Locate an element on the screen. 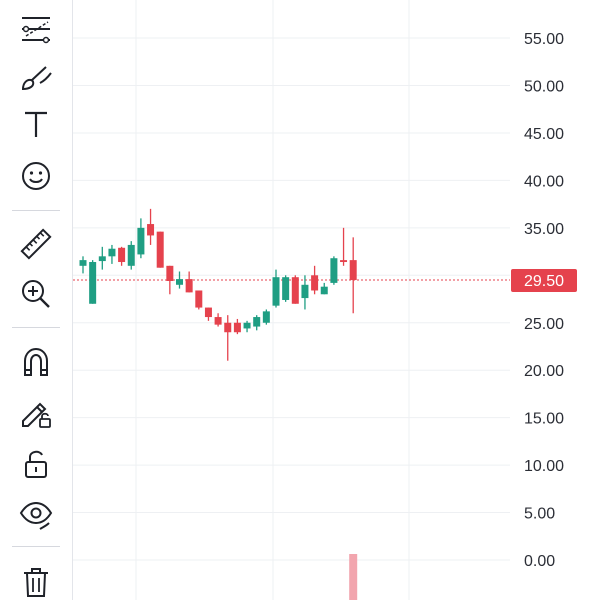 This screenshot has width=600, height=602. measure-tool is located at coordinates (36, 244).